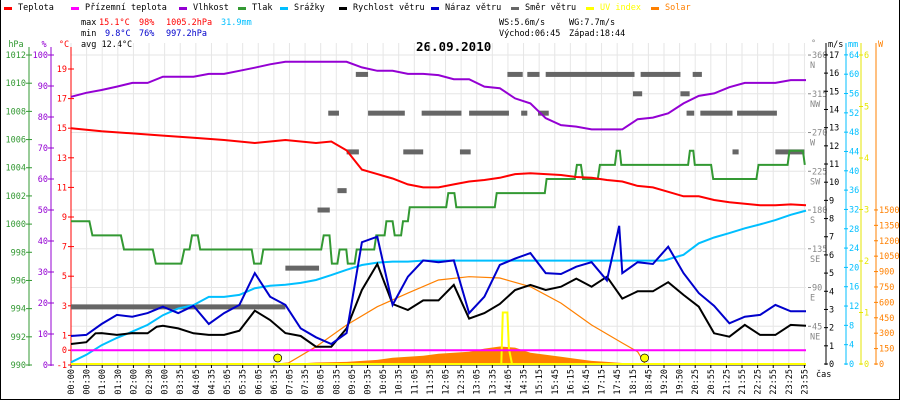 Image resolution: width=900 pixels, height=400 pixels. Describe the element at coordinates (134, 382) in the screenshot. I see `x-tick-label: 02:00` at that location.